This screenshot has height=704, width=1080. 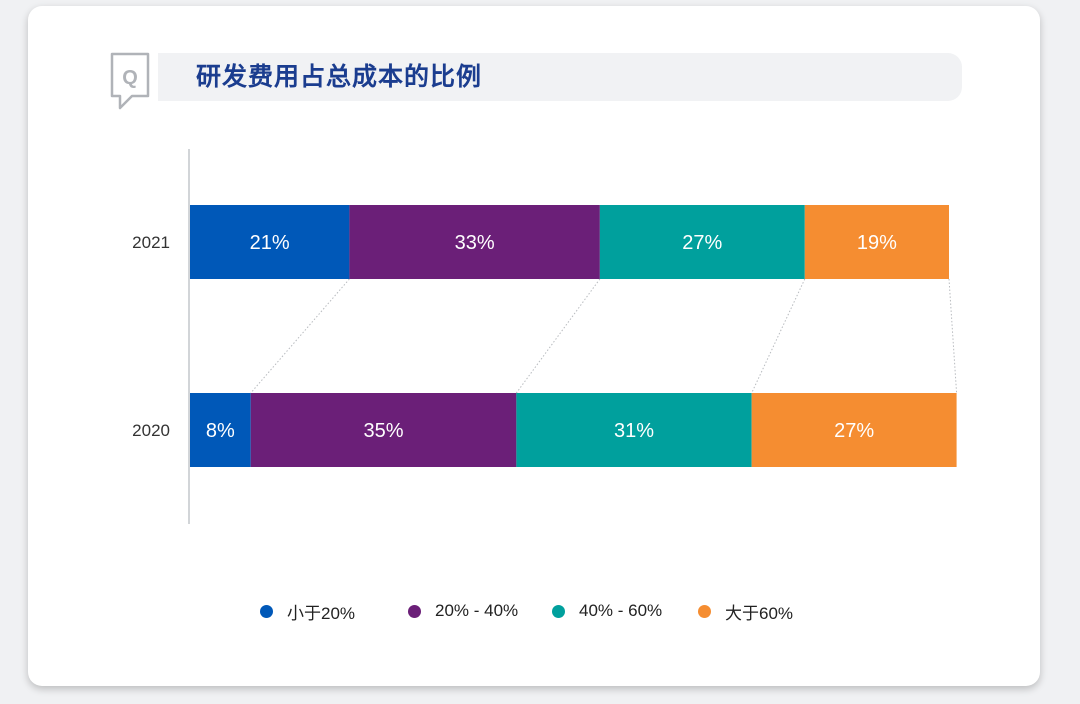 I want to click on svg-text: Q, so click(x=130, y=78).